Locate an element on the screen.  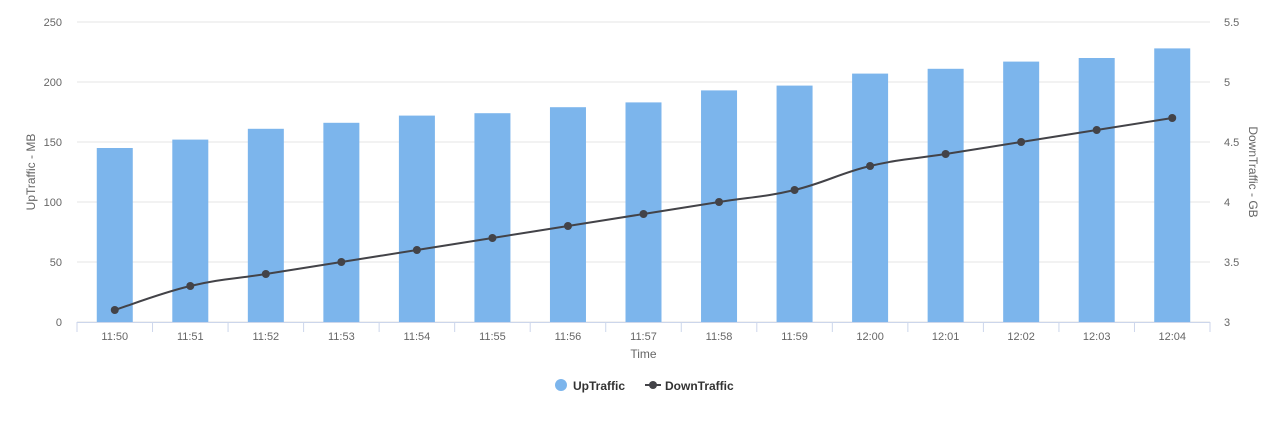
y-right-tick-label: 5 is located at coordinates (1227, 83).